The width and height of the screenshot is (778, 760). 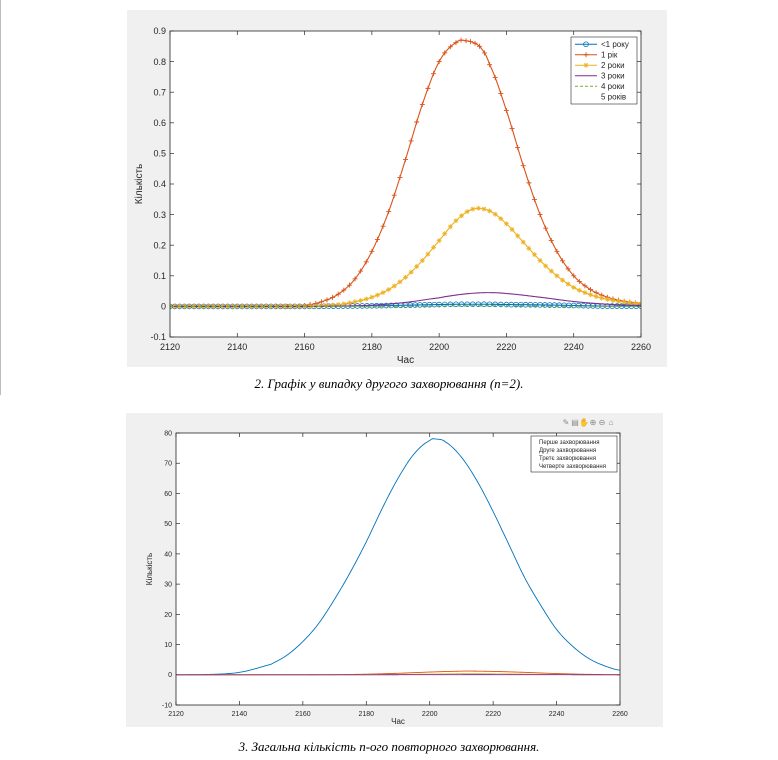 What do you see at coordinates (240, 714) in the screenshot?
I see `x-tick-label: 2140` at bounding box center [240, 714].